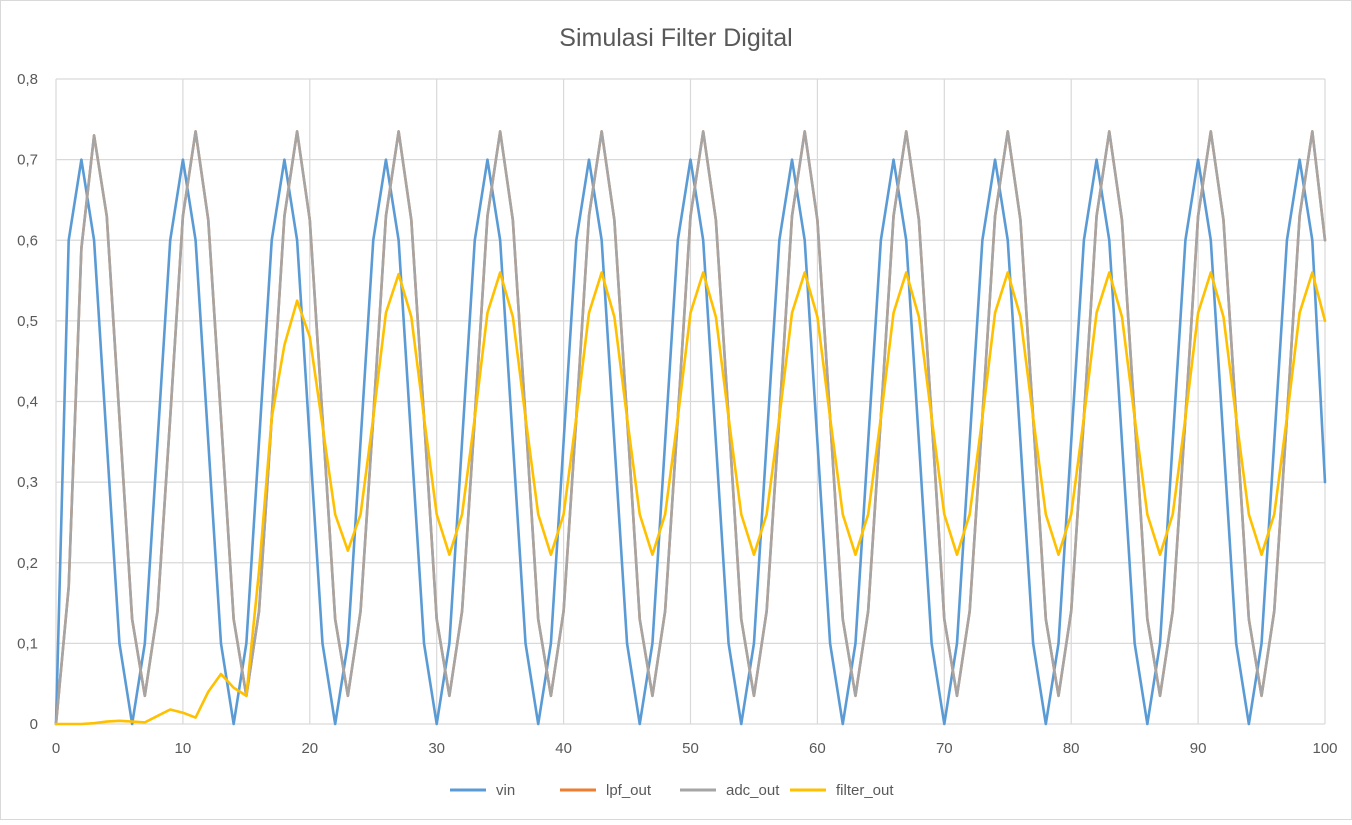 The width and height of the screenshot is (1352, 825). What do you see at coordinates (563, 748) in the screenshot?
I see `x-tick-label: 40` at bounding box center [563, 748].